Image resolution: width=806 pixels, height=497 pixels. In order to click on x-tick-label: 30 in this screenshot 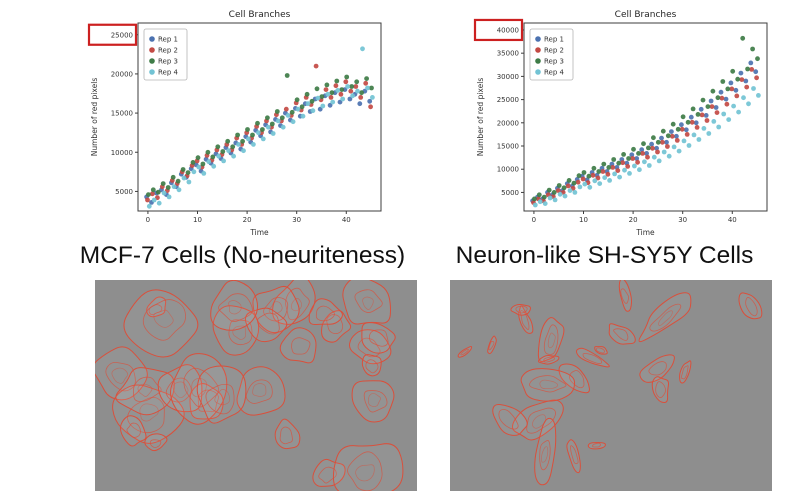, I will do `click(296, 220)`.